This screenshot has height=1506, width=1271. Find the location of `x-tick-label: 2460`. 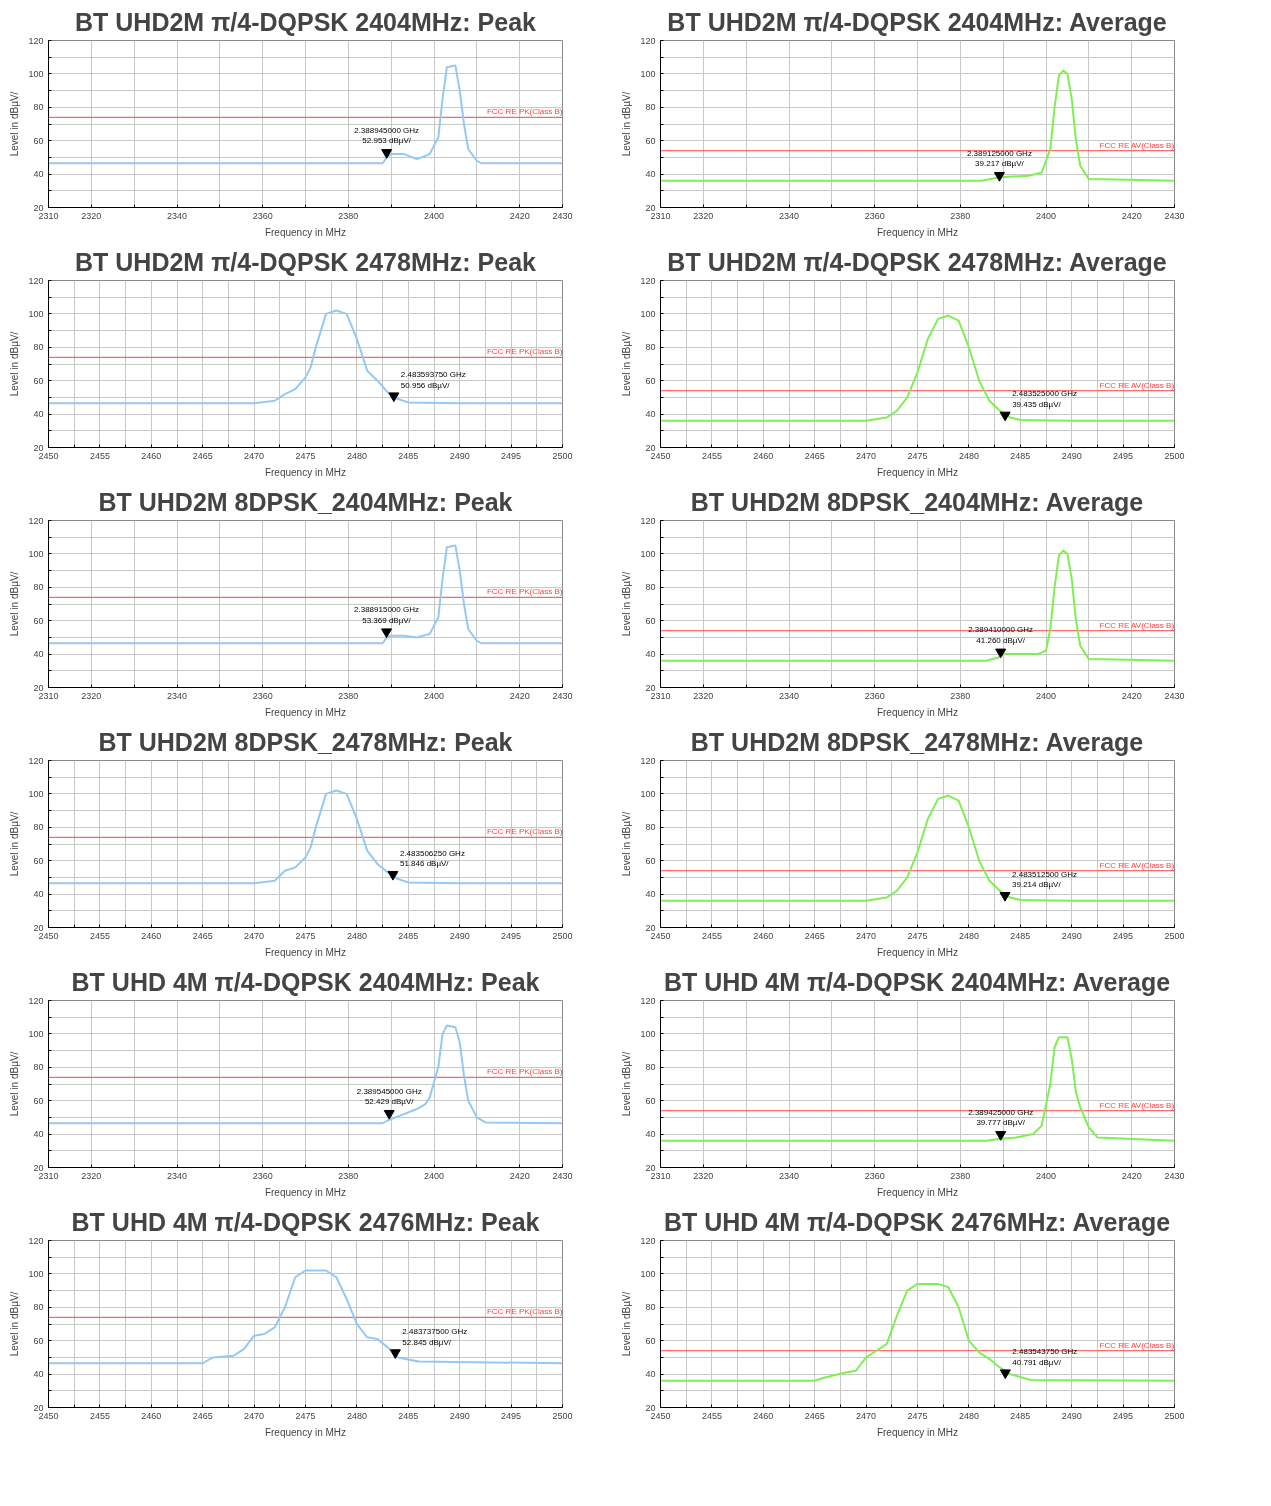

x-tick-label: 2460 is located at coordinates (763, 1415).